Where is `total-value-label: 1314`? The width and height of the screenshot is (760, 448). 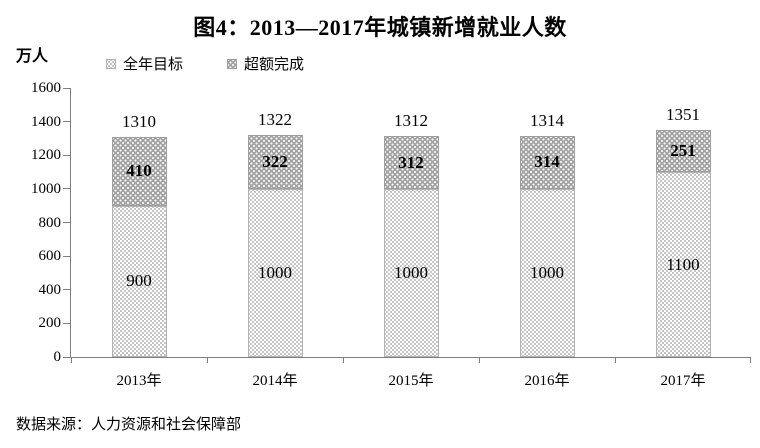
total-value-label: 1314 is located at coordinates (547, 121).